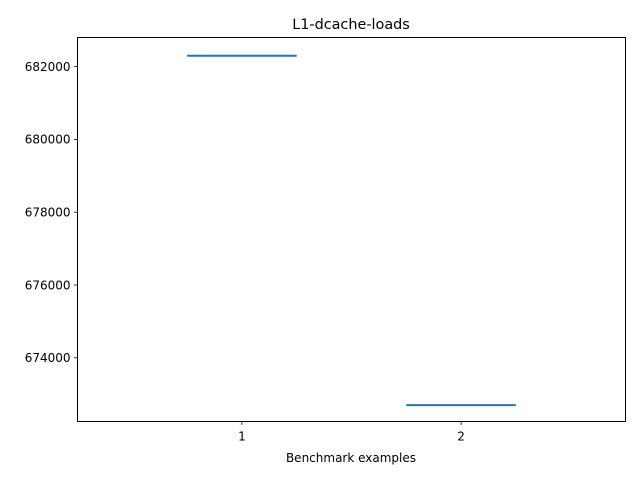 The width and height of the screenshot is (640, 480). What do you see at coordinates (351, 458) in the screenshot?
I see `x-axis-label: Benchmark examples` at bounding box center [351, 458].